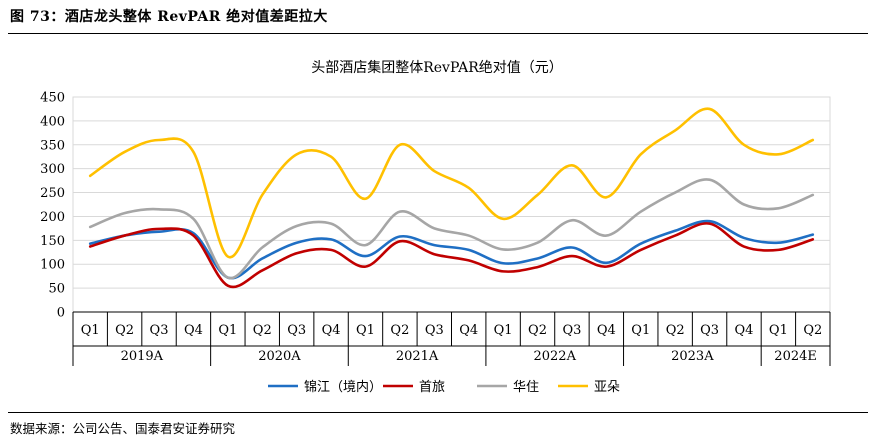 Image resolution: width=875 pixels, height=442 pixels. Describe the element at coordinates (52, 98) in the screenshot. I see `y-tick-label: 450` at that location.